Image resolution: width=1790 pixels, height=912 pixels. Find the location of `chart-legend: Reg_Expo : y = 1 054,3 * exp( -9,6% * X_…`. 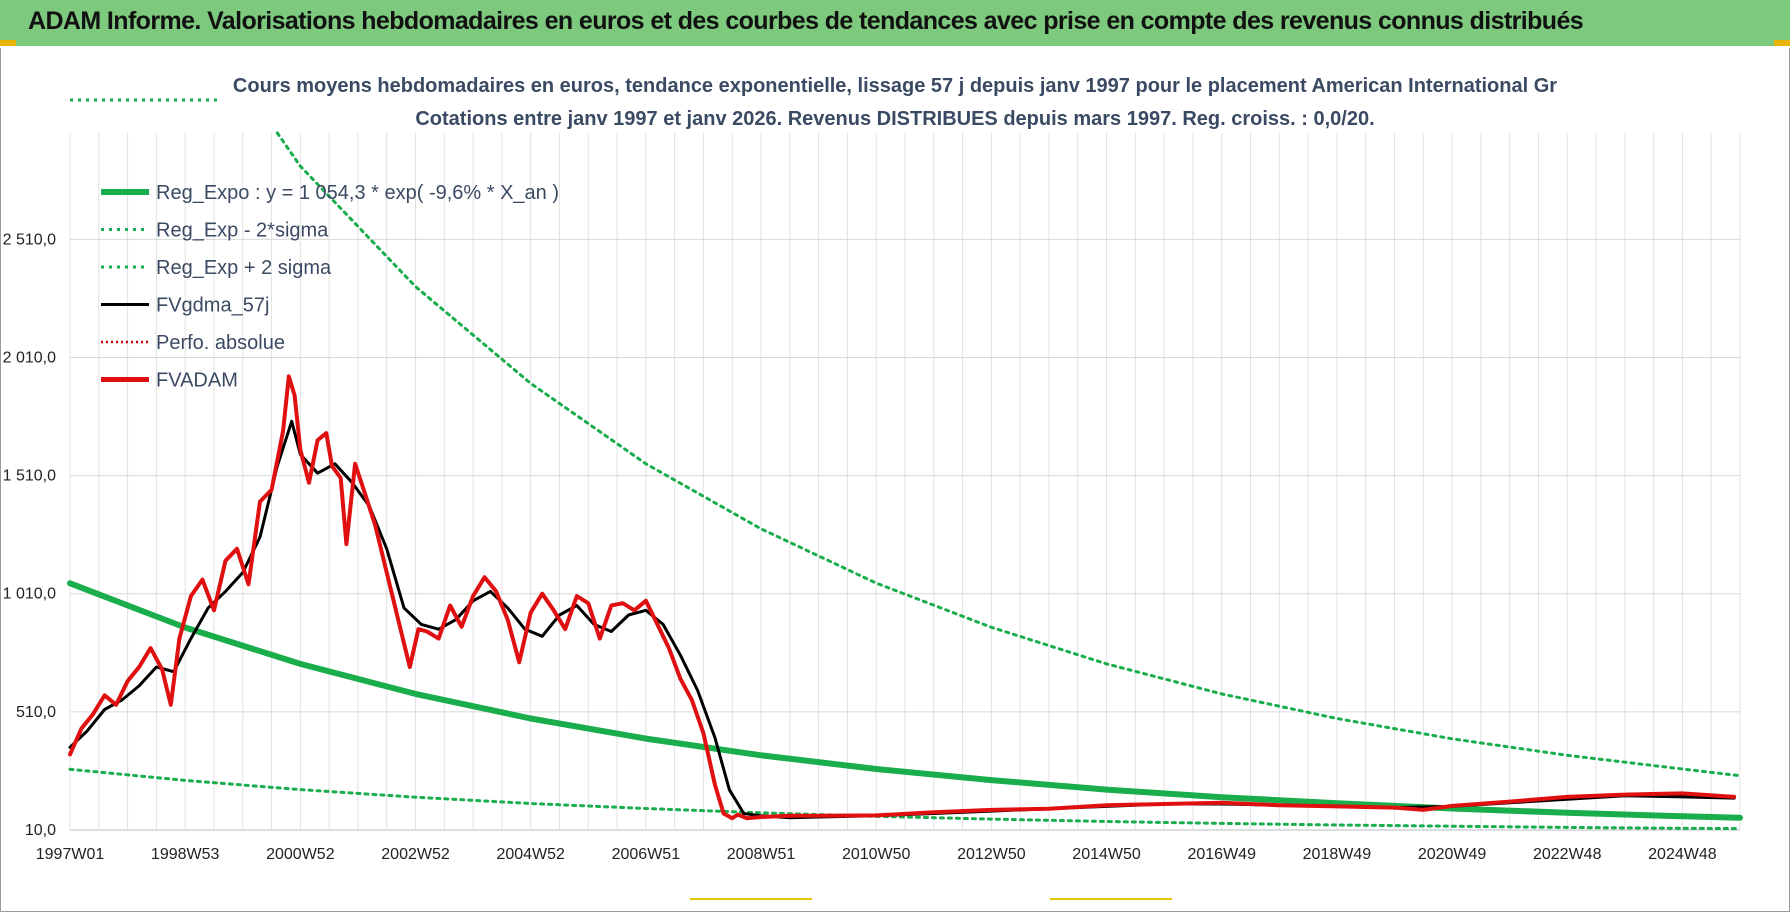

chart-legend: Reg_Expo : y = 1 054,3 * exp( -9,6% * X_… is located at coordinates (330, 287).